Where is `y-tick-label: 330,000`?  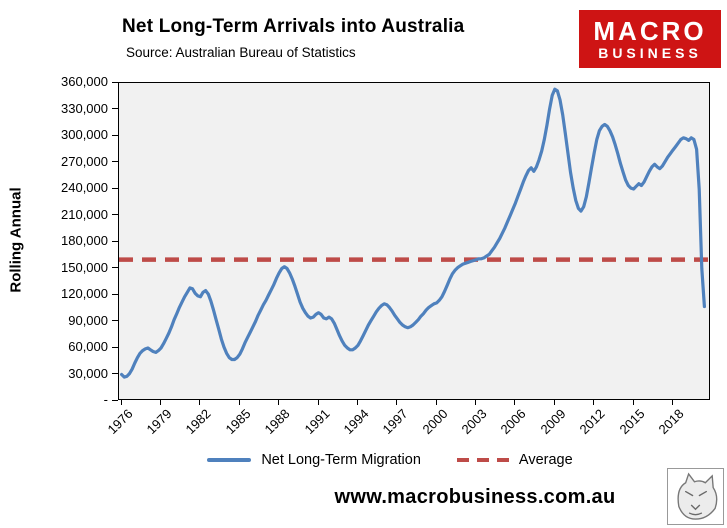
y-tick-label: 330,000 is located at coordinates (84, 108).